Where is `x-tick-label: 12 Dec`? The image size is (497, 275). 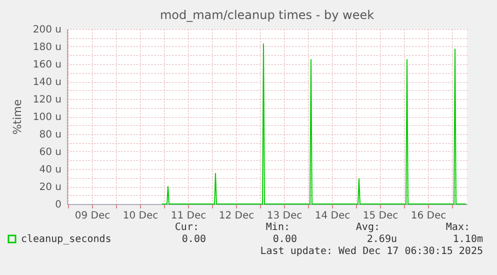
x-tick-label: 12 Dec is located at coordinates (236, 216).